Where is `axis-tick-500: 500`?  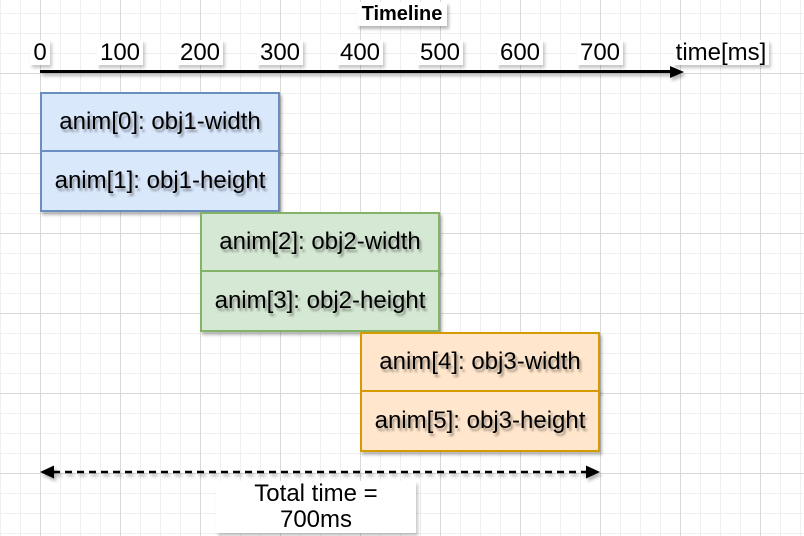 axis-tick-500: 500 is located at coordinates (440, 52).